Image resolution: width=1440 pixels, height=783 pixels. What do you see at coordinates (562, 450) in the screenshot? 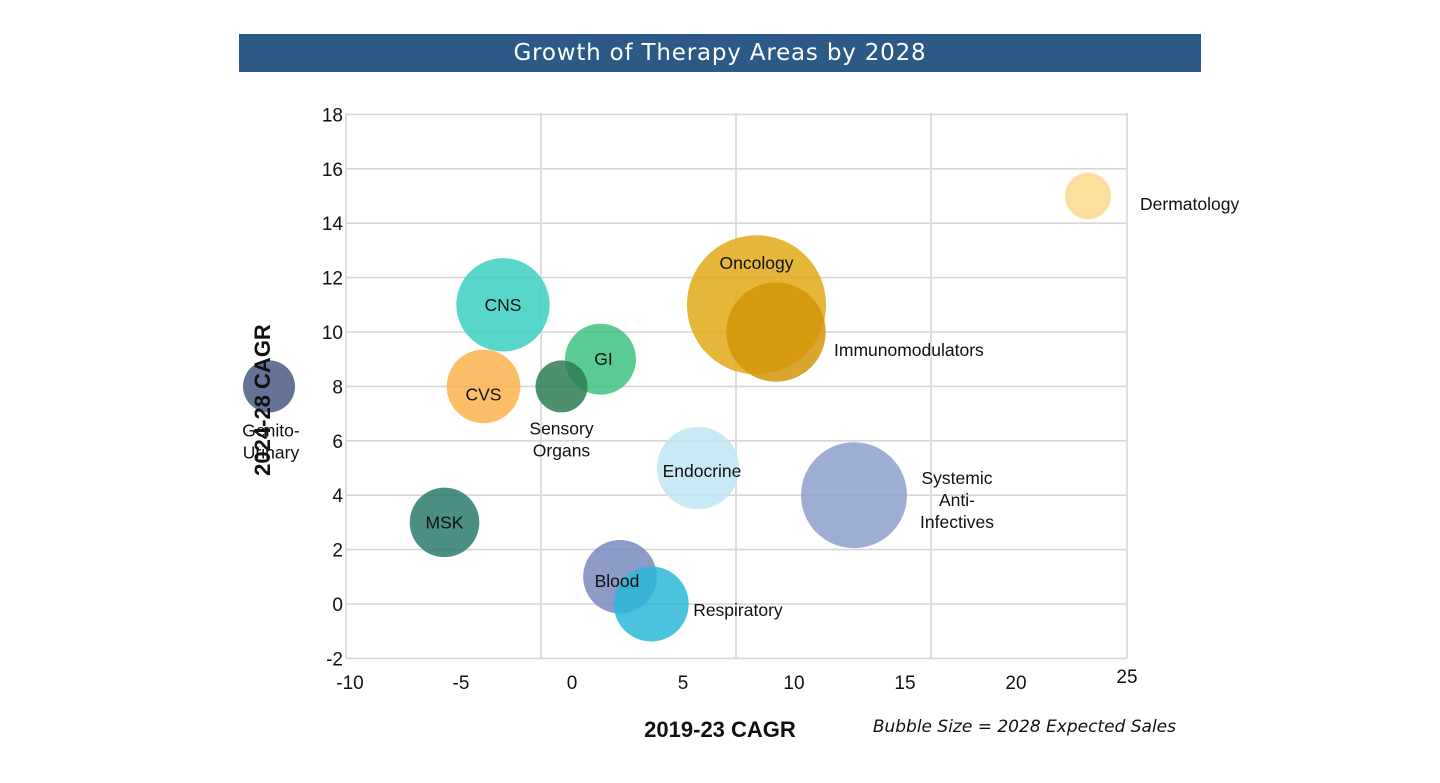
I see `bubble-label-sensory-organs: Organs` at bounding box center [562, 450].